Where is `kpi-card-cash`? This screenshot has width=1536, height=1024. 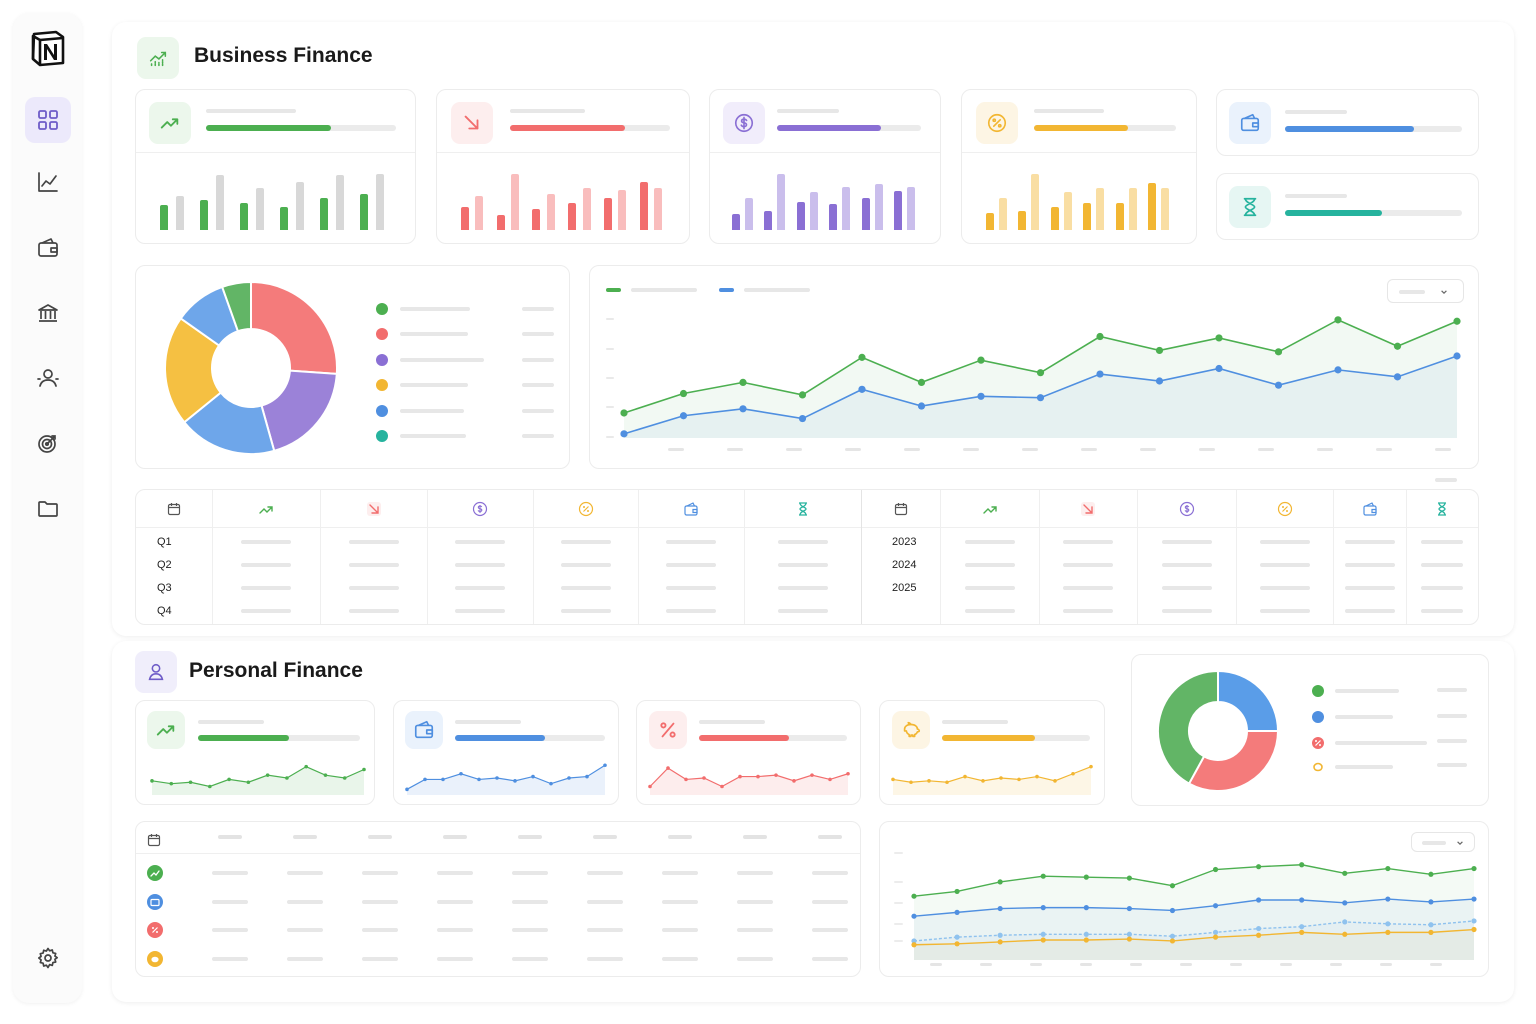 kpi-card-cash is located at coordinates (1347, 122).